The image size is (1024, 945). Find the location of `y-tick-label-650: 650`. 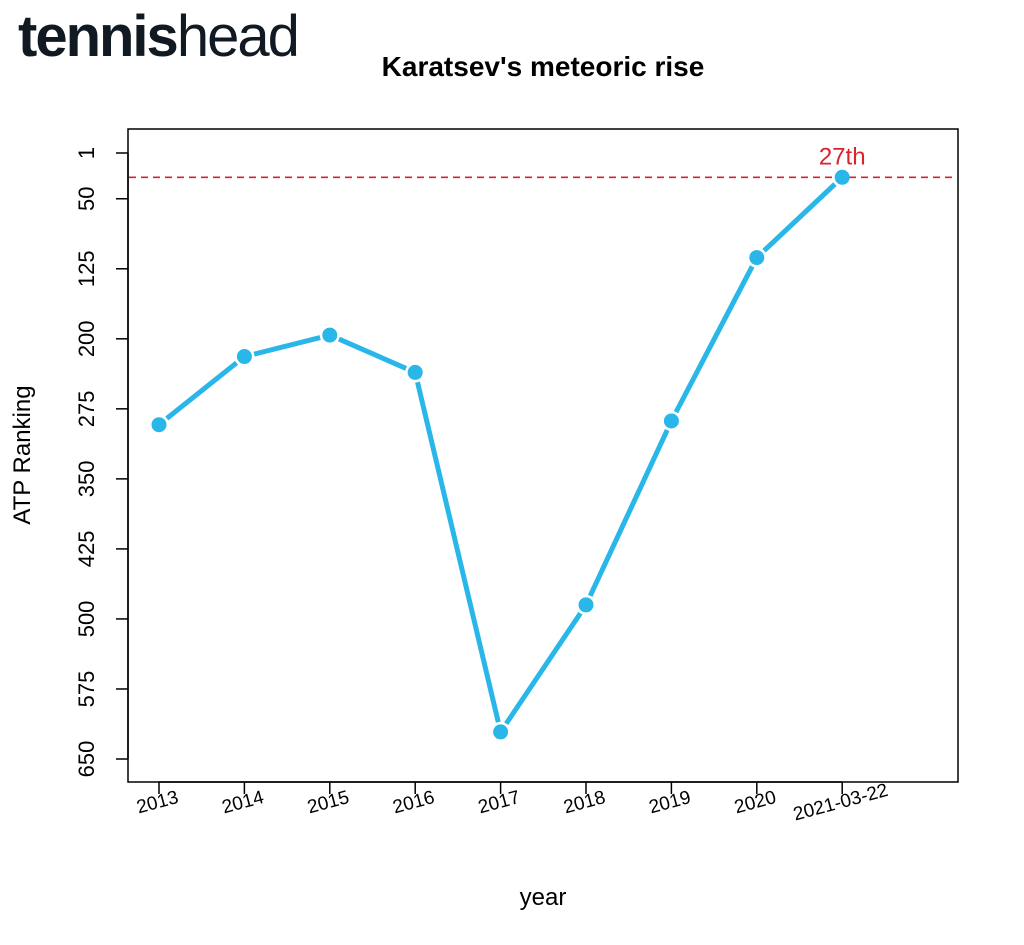

y-tick-label-650: 650 is located at coordinates (86, 759).